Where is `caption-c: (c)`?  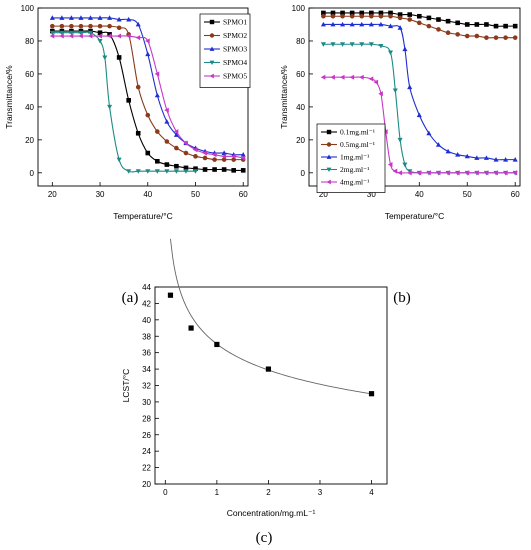 caption-c: (c) is located at coordinates (264, 538).